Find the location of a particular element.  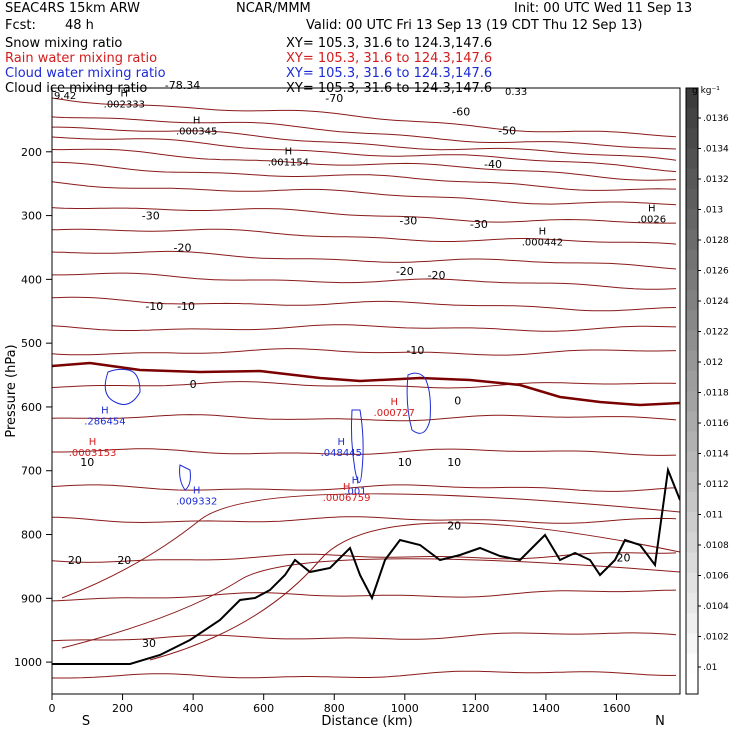

x-end-left: S is located at coordinates (86, 721).